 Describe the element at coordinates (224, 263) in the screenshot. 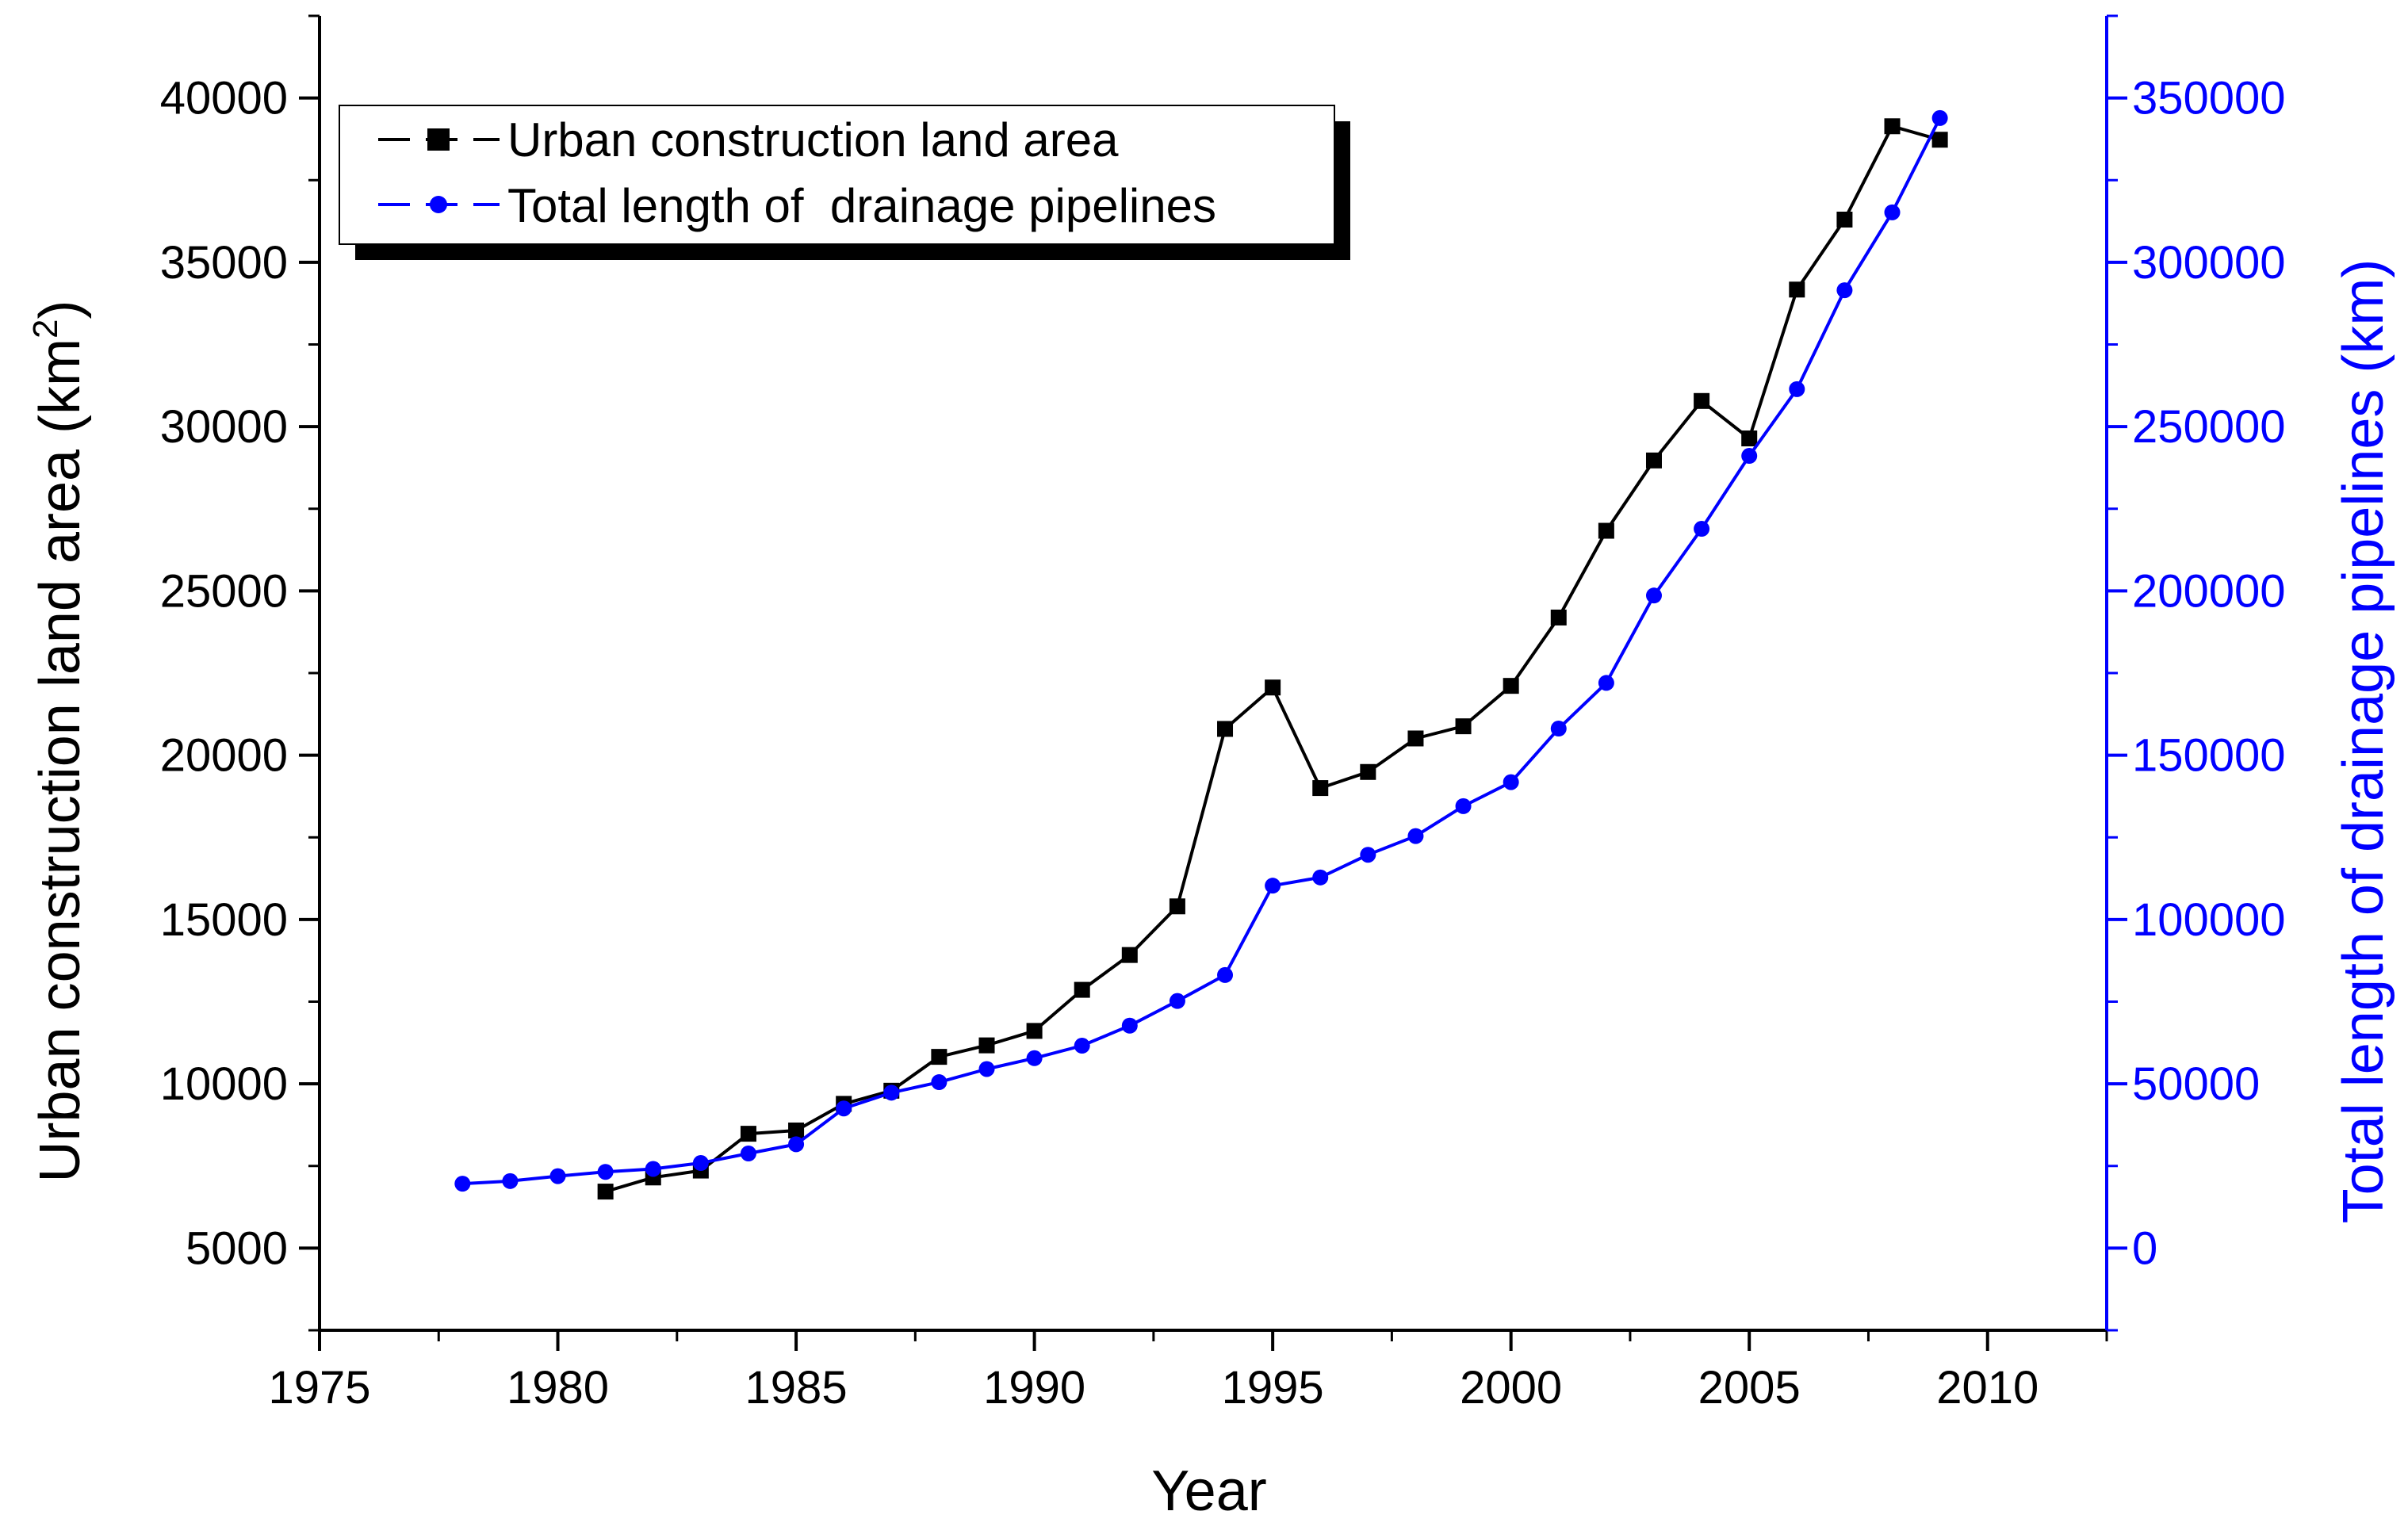

I see `y-left-tick-label: 35000` at that location.